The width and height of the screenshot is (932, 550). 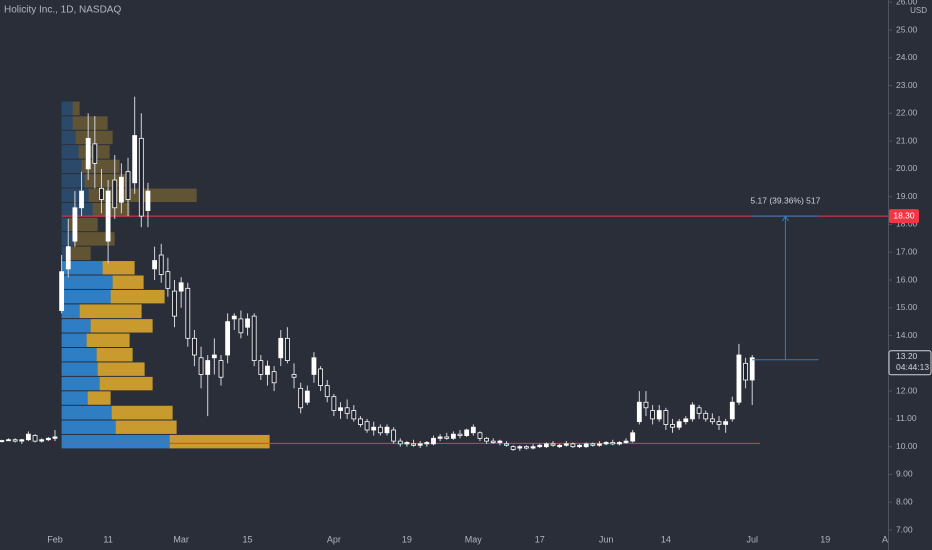 What do you see at coordinates (907, 307) in the screenshot?
I see `y-tick-label: 15.00` at bounding box center [907, 307].